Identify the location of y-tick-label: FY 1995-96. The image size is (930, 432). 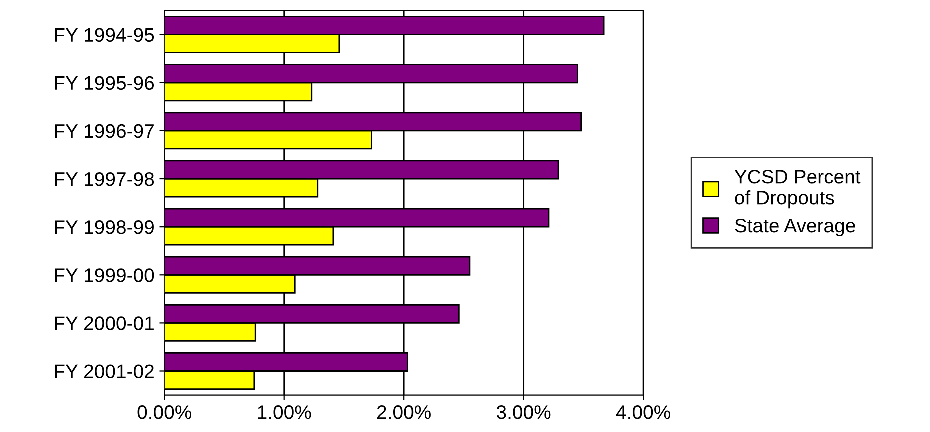
(104, 83).